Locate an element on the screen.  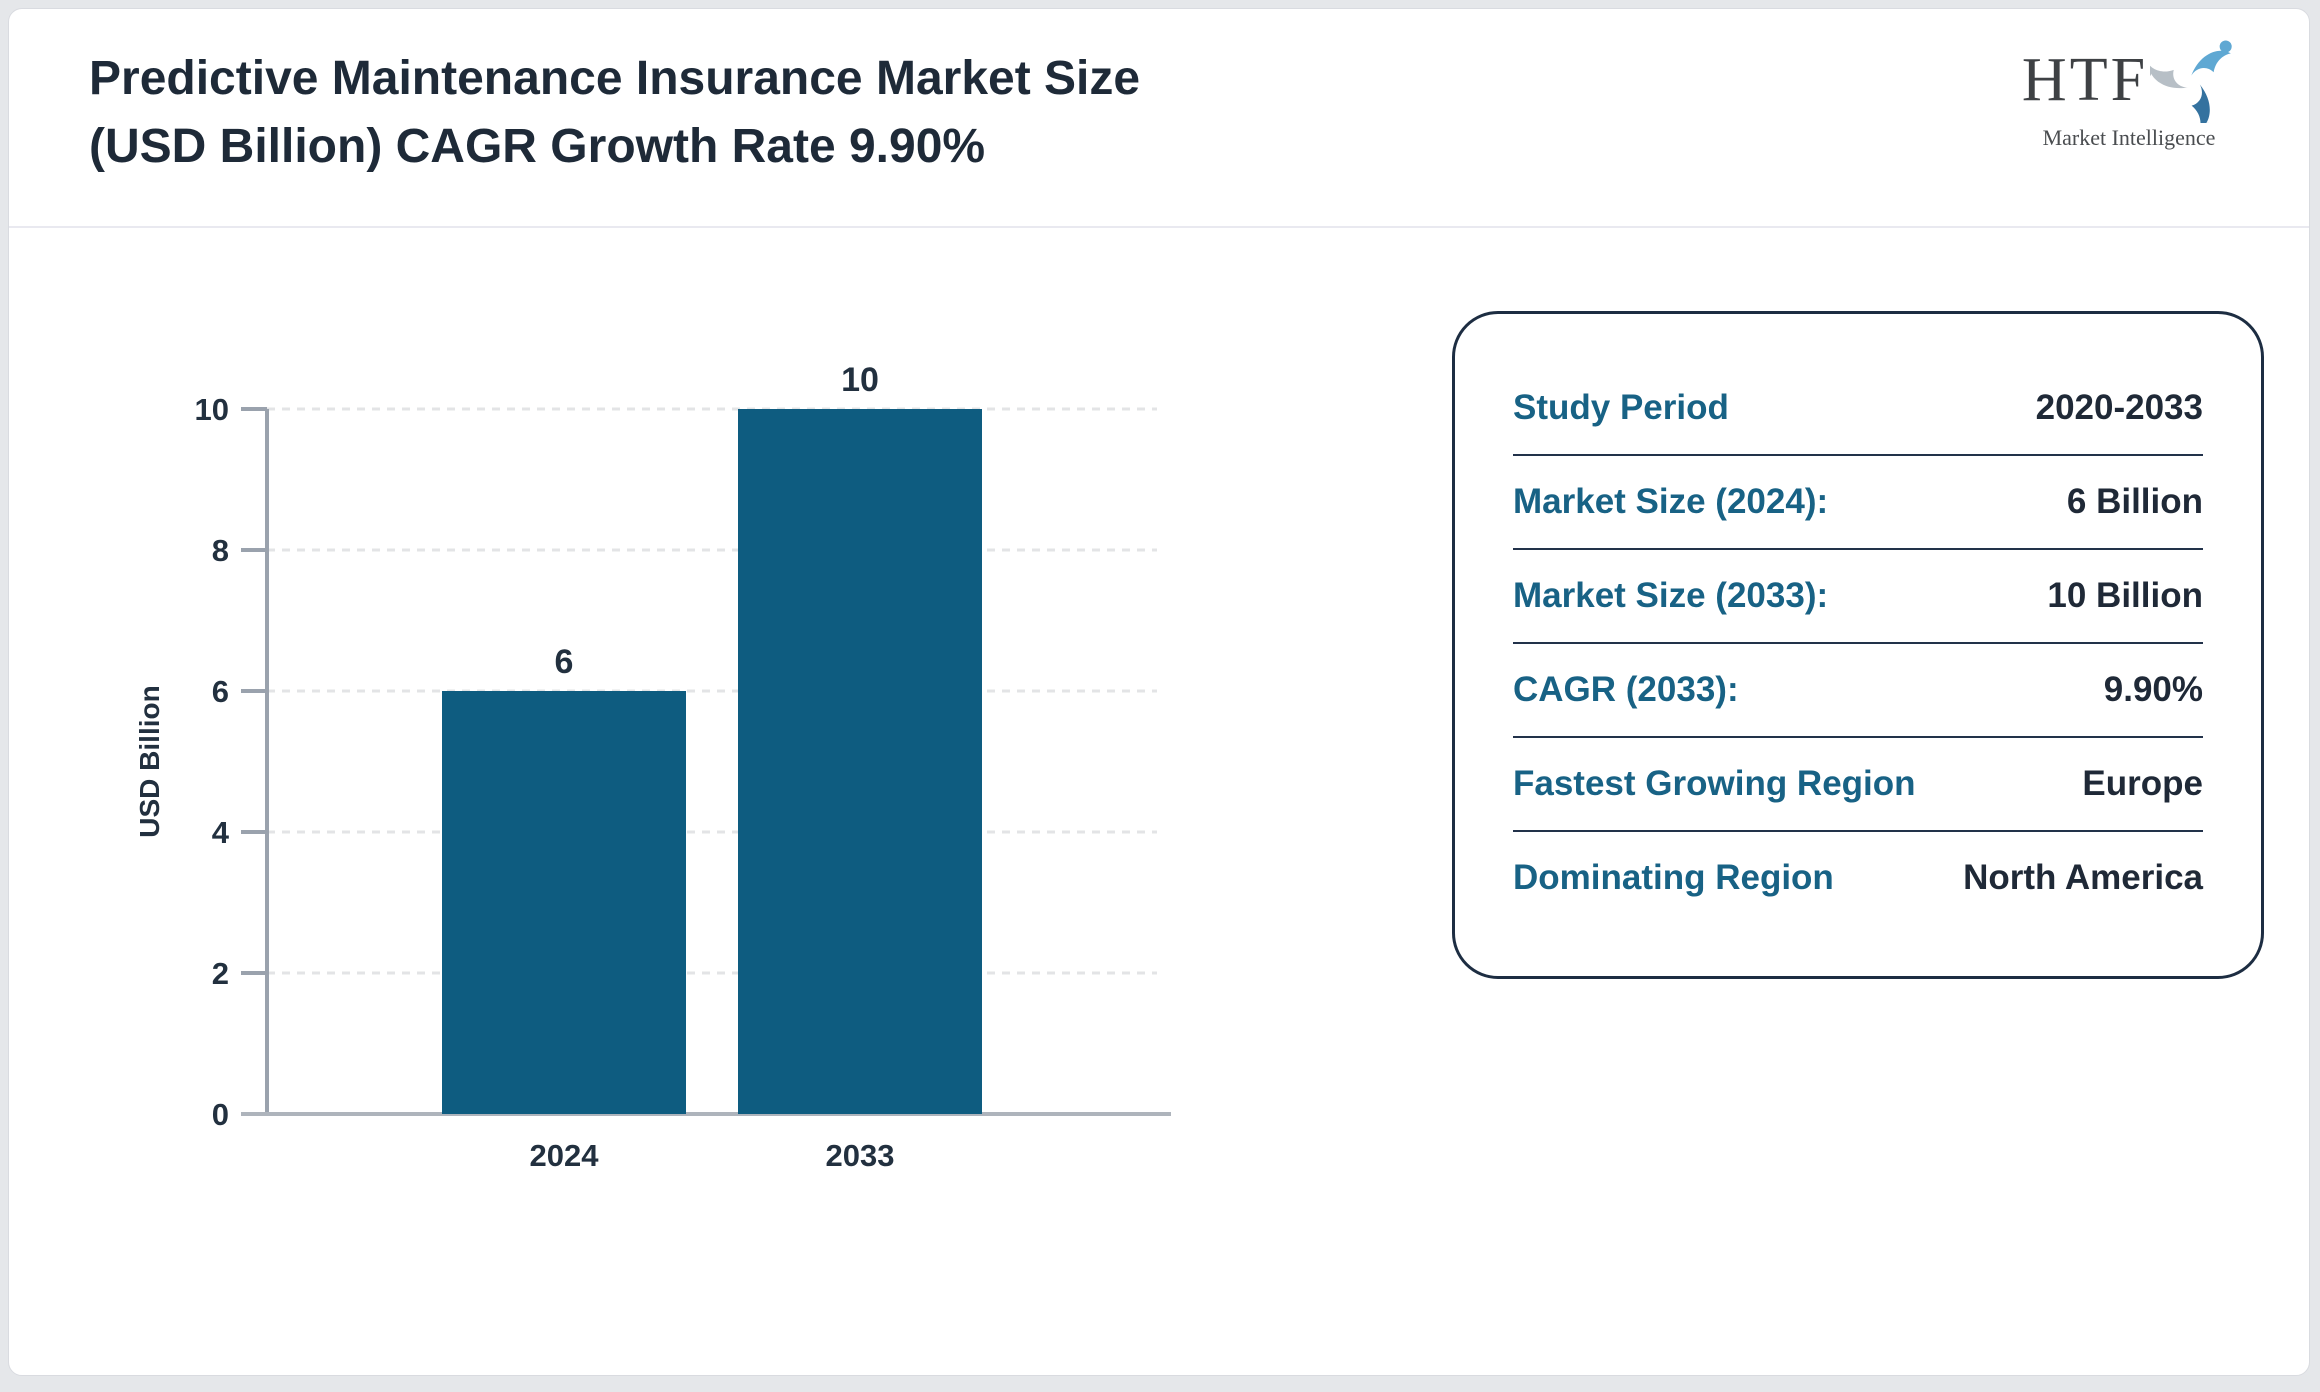
y-tick-label: 2 is located at coordinates (220, 973).